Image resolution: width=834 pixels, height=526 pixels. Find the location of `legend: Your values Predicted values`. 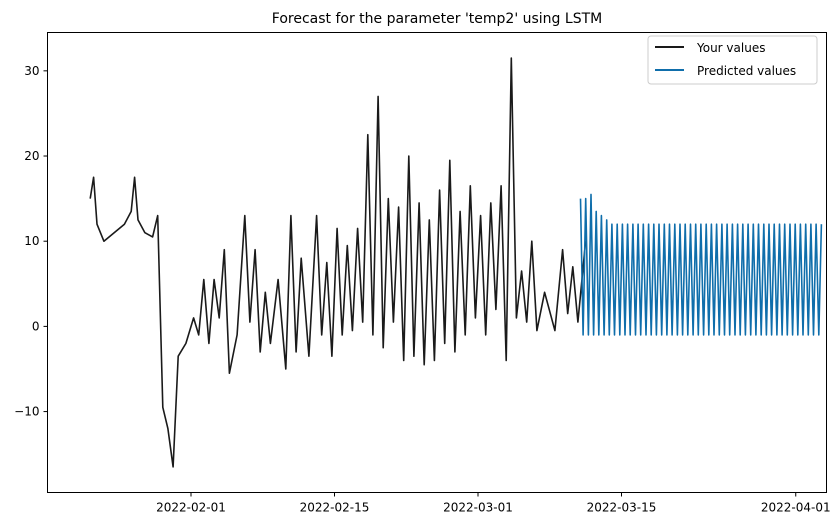

legend: Your values Predicted values is located at coordinates (732, 60).